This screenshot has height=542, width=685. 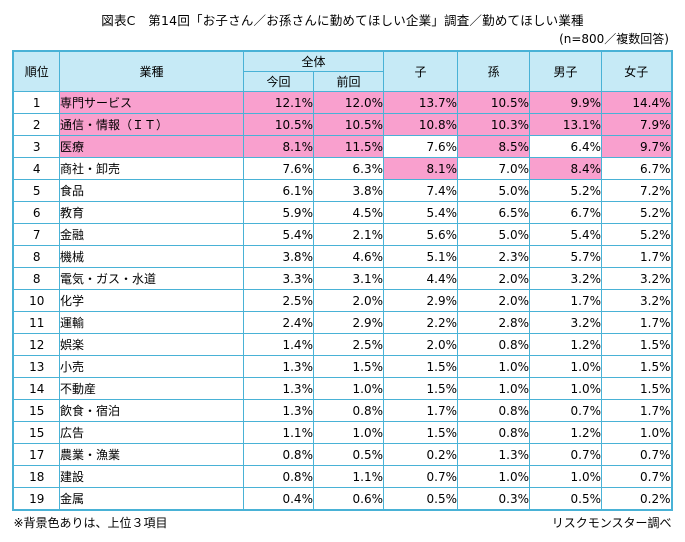 What do you see at coordinates (36, 454) in the screenshot?
I see `rank-cell: 17` at bounding box center [36, 454].